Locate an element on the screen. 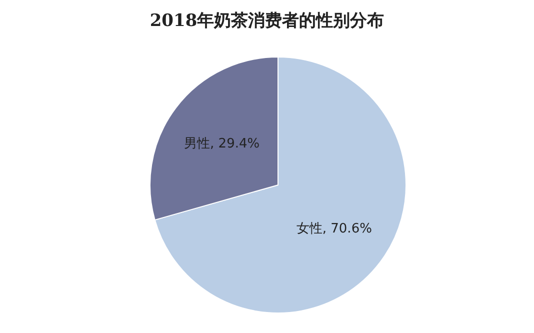 Image resolution: width=534 pixels, height=333 pixels. slice-label: 男性 is located at coordinates (197, 144).